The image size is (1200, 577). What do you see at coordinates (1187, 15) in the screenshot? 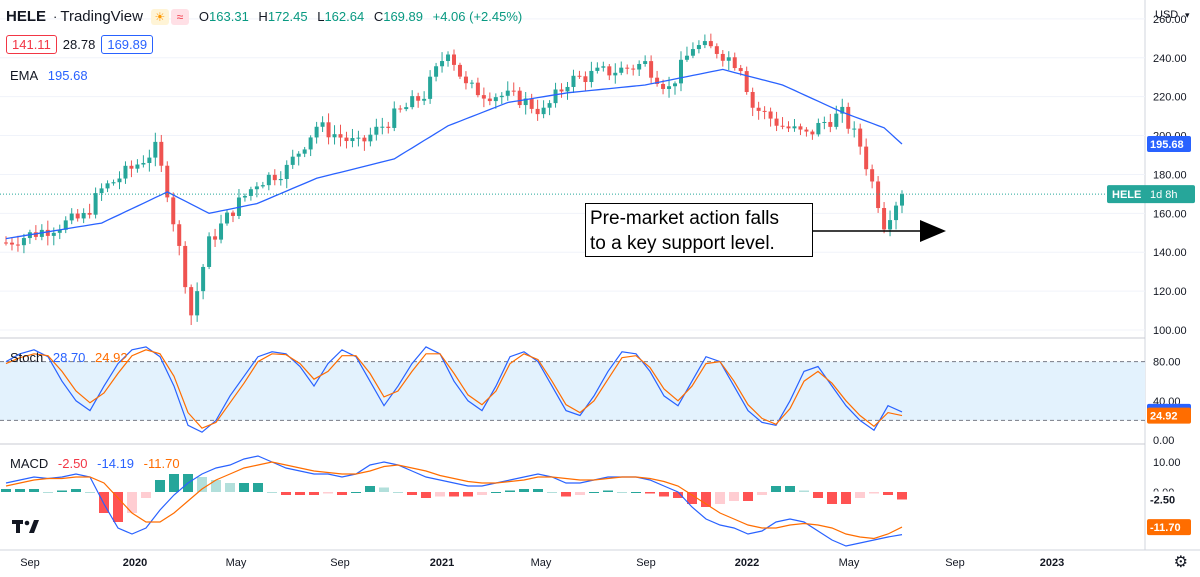
I see `chevron-down-icon: ▾` at bounding box center [1187, 15].